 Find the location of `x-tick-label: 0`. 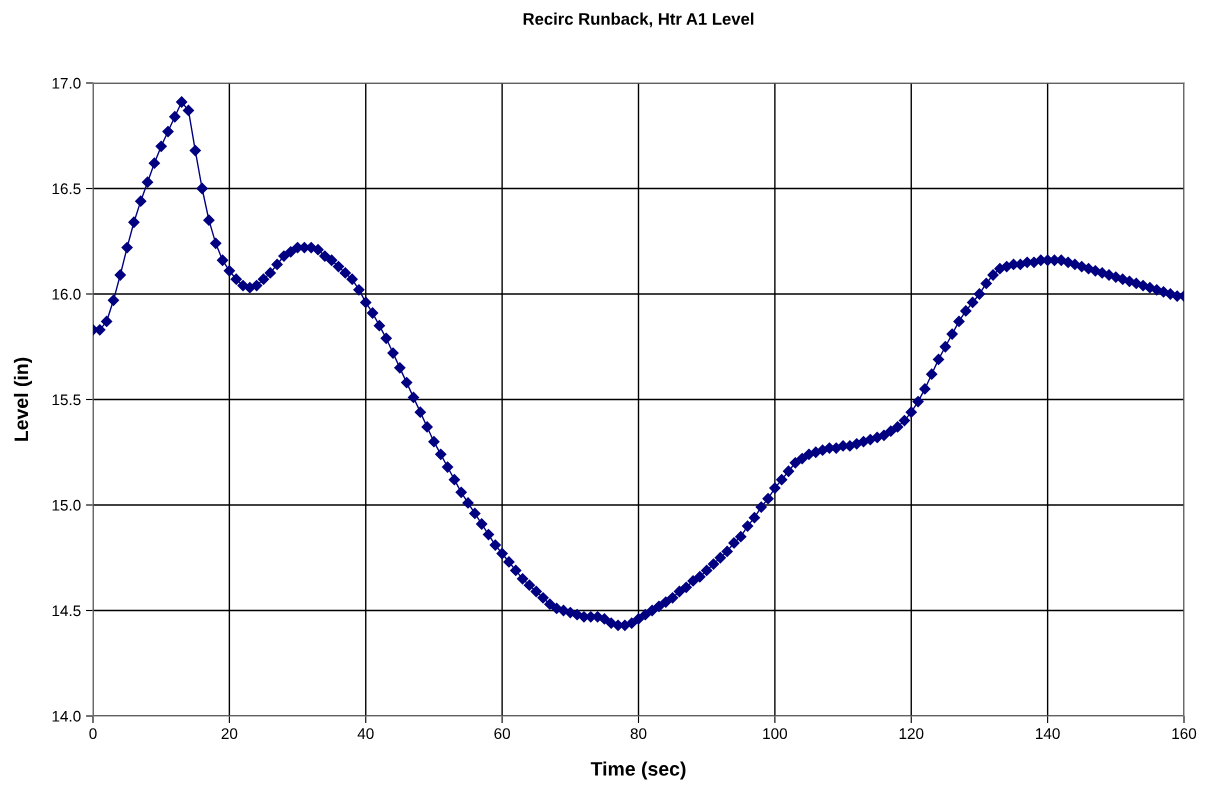

x-tick-label: 0 is located at coordinates (93, 734).